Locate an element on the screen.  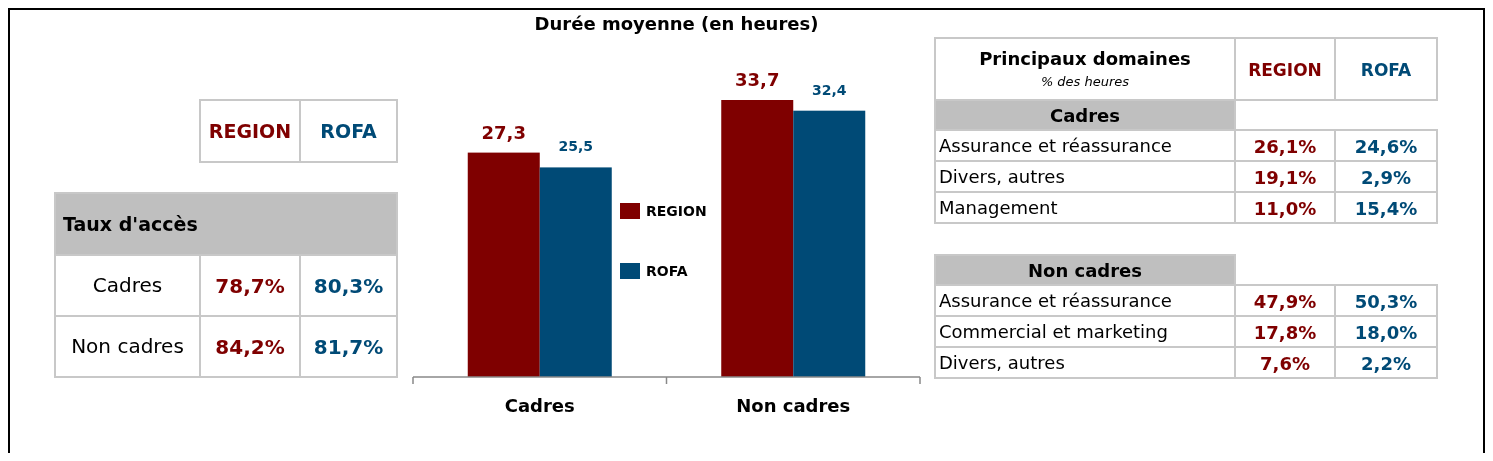
text: 2,2% is located at coordinates (1386, 363).